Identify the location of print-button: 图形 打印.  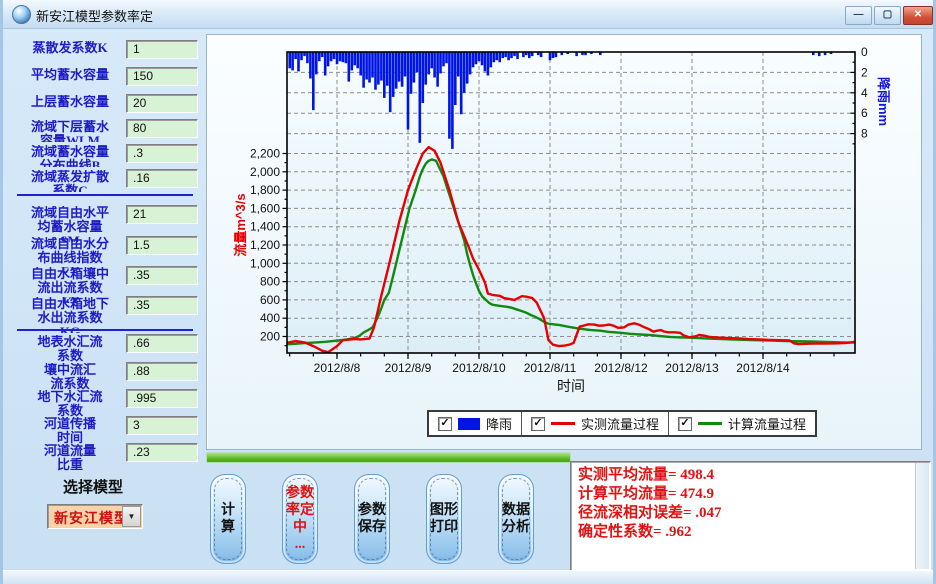
(444, 519).